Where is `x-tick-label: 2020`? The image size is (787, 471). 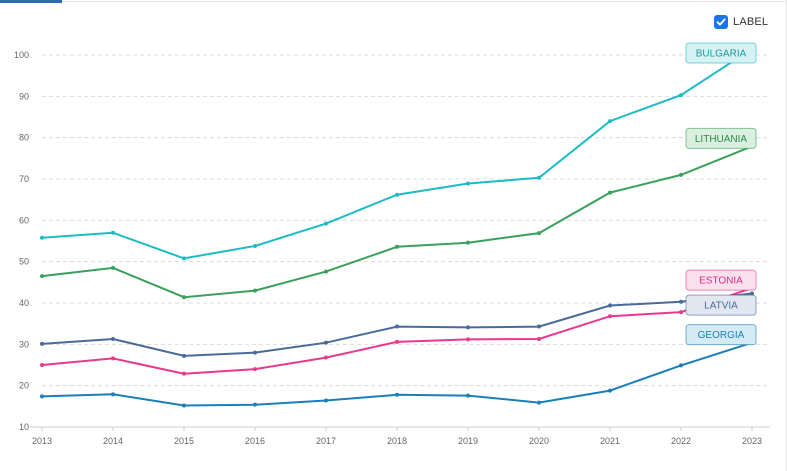 x-tick-label: 2020 is located at coordinates (539, 441).